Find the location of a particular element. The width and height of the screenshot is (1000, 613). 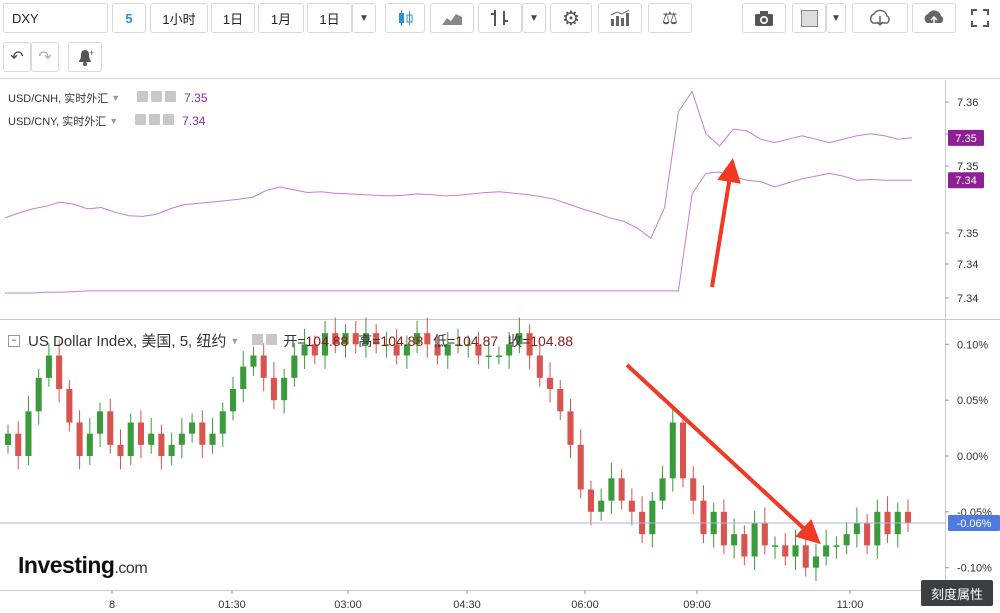

undo-button: ↶ is located at coordinates (17, 57).